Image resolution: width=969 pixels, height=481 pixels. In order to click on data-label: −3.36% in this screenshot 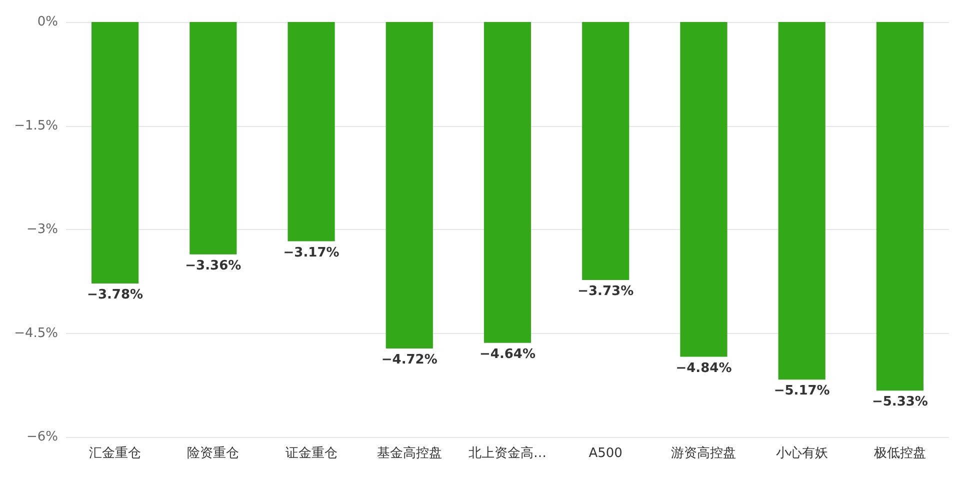, I will do `click(213, 266)`.